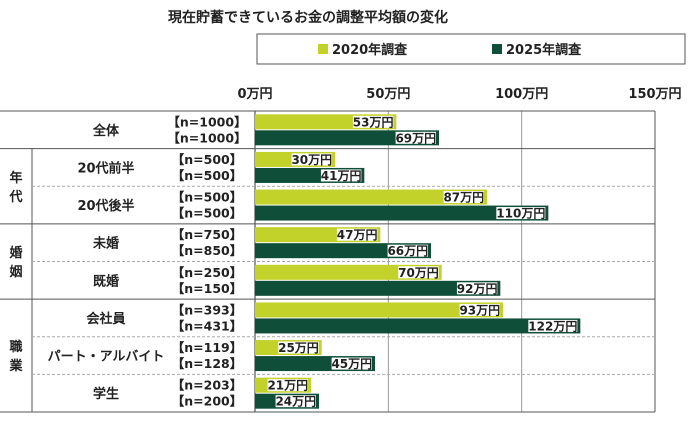 The width and height of the screenshot is (700, 421). I want to click on value-label-2020: 87万円, so click(463, 198).